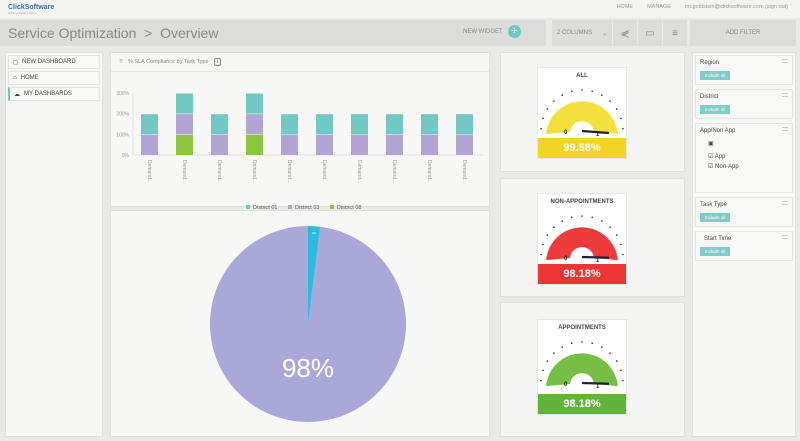 The height and width of the screenshot is (441, 800). Describe the element at coordinates (625, 7) in the screenshot. I see `home-link: HOME` at that location.